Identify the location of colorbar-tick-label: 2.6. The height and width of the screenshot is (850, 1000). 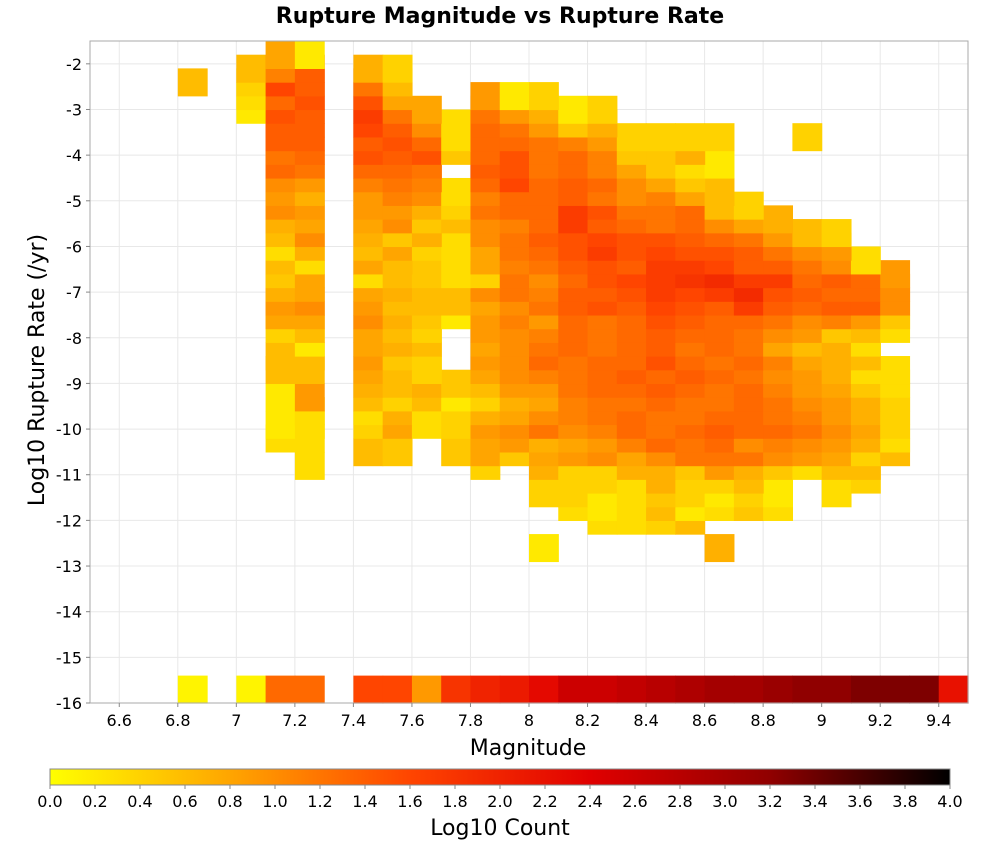
(634, 801).